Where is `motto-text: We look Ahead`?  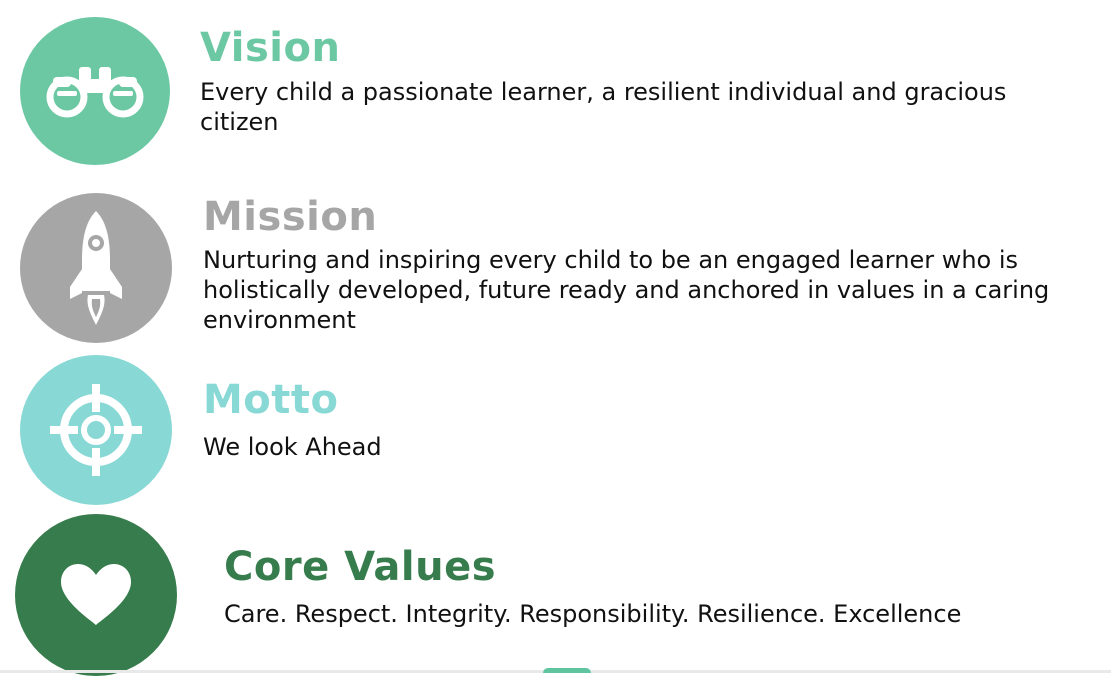
motto-text: We look Ahead is located at coordinates (292, 447).